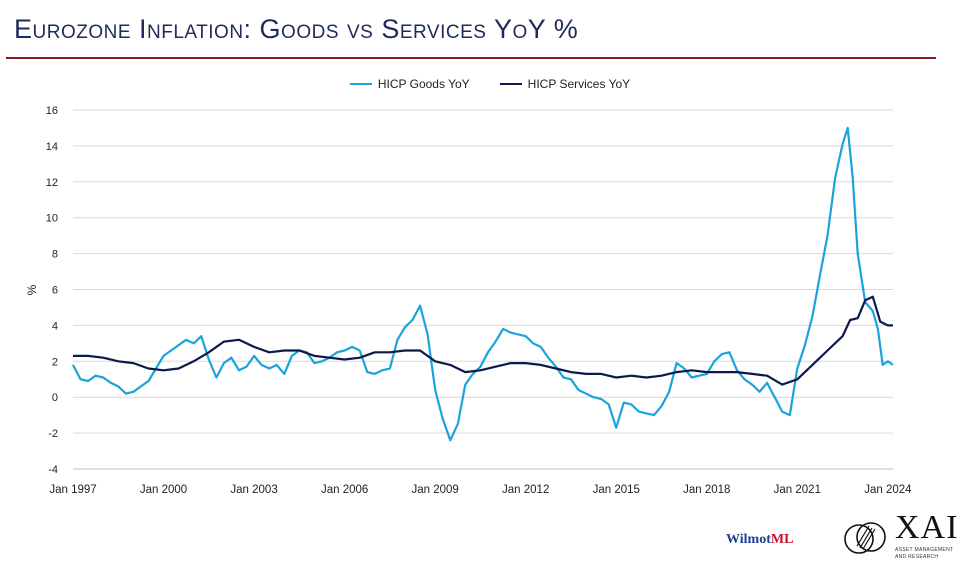  What do you see at coordinates (55, 291) in the screenshot?
I see `y-tick-label: 6` at bounding box center [55, 291].